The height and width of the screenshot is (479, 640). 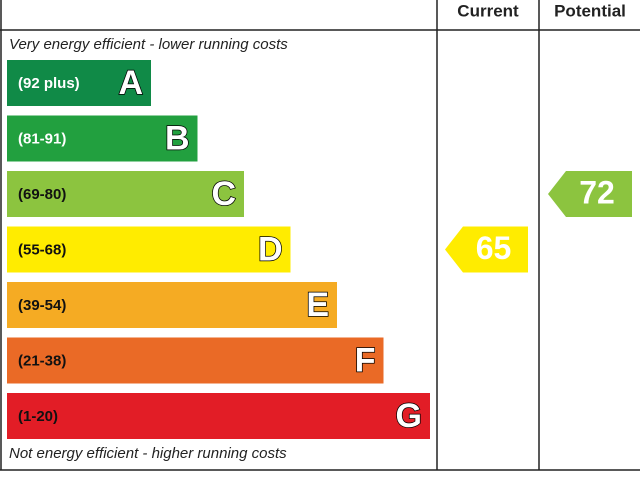 I want to click on band-range: (55-68), so click(x=42, y=249).